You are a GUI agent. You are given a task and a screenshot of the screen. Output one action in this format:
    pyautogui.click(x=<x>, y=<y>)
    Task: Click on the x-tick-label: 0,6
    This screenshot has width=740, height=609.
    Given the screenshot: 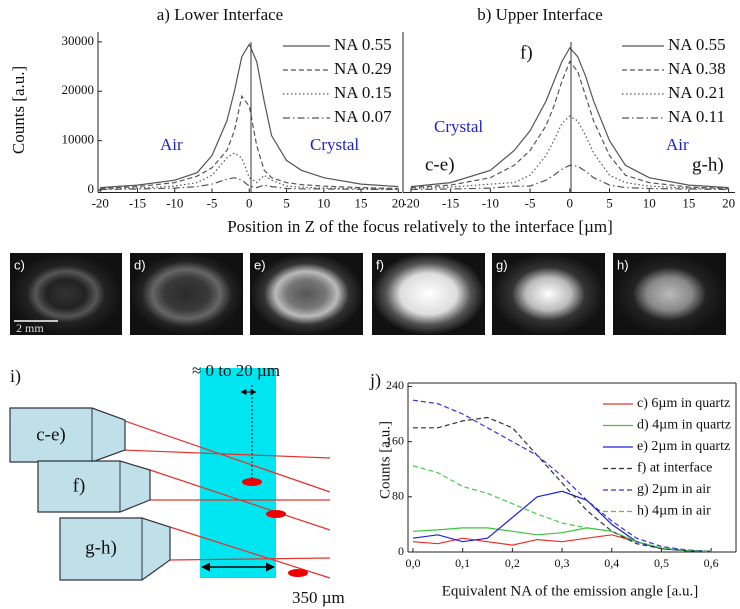 What is the action you would take?
    pyautogui.click(x=711, y=563)
    